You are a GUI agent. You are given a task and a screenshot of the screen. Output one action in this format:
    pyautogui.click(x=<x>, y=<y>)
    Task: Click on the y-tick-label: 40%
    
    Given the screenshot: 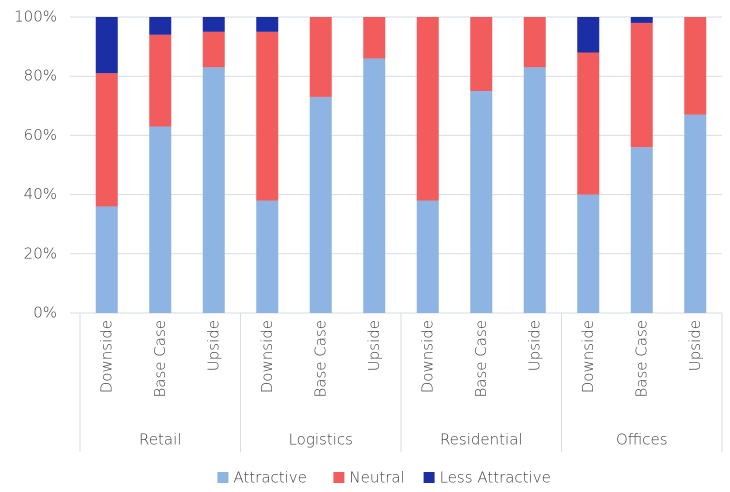 What is the action you would take?
    pyautogui.click(x=40, y=194)
    